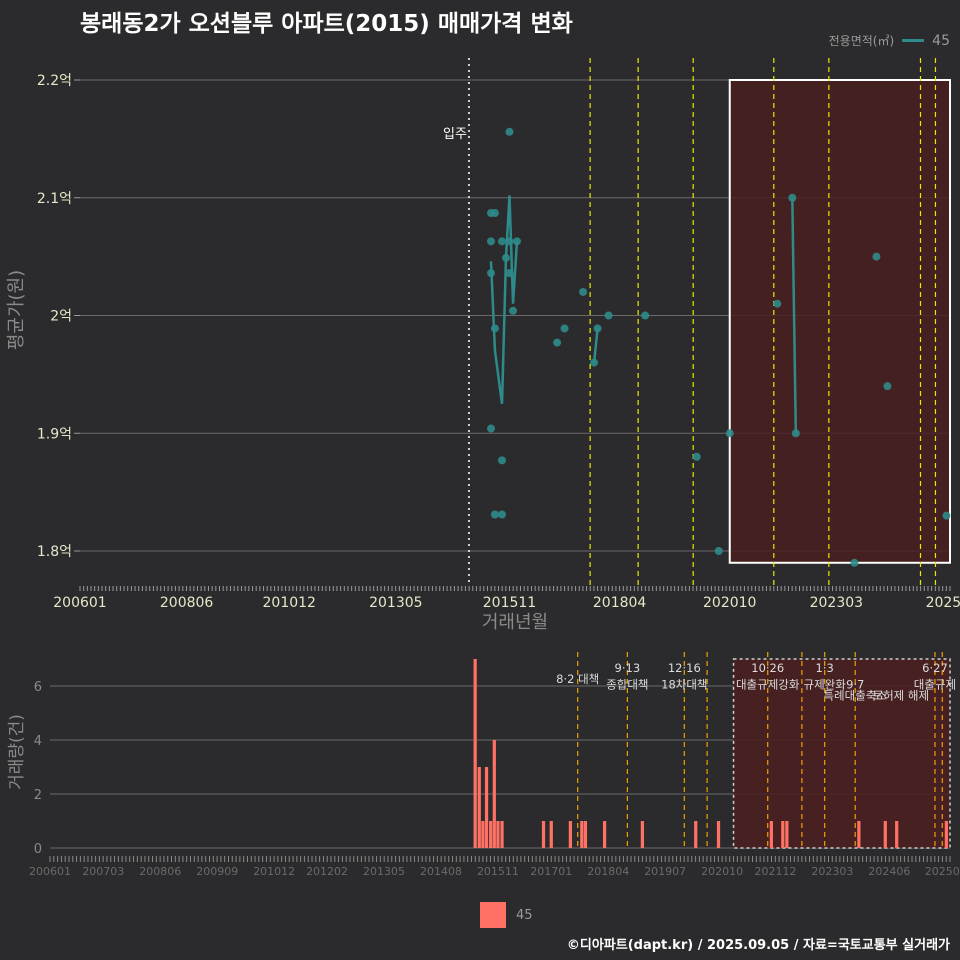  What do you see at coordinates (901, 696) in the screenshot?
I see `policy-label: 토허제 해제` at bounding box center [901, 696].